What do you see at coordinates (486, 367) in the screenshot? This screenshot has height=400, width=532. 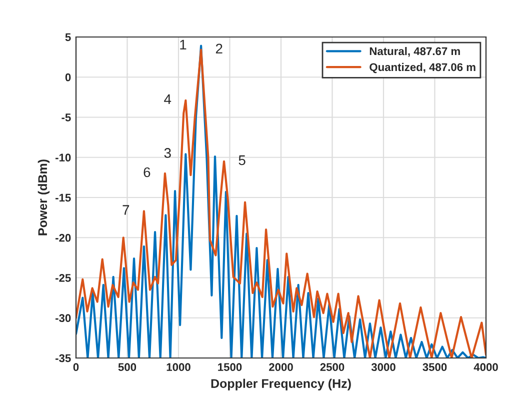 I see `x-tick-label: 4000` at bounding box center [486, 367].